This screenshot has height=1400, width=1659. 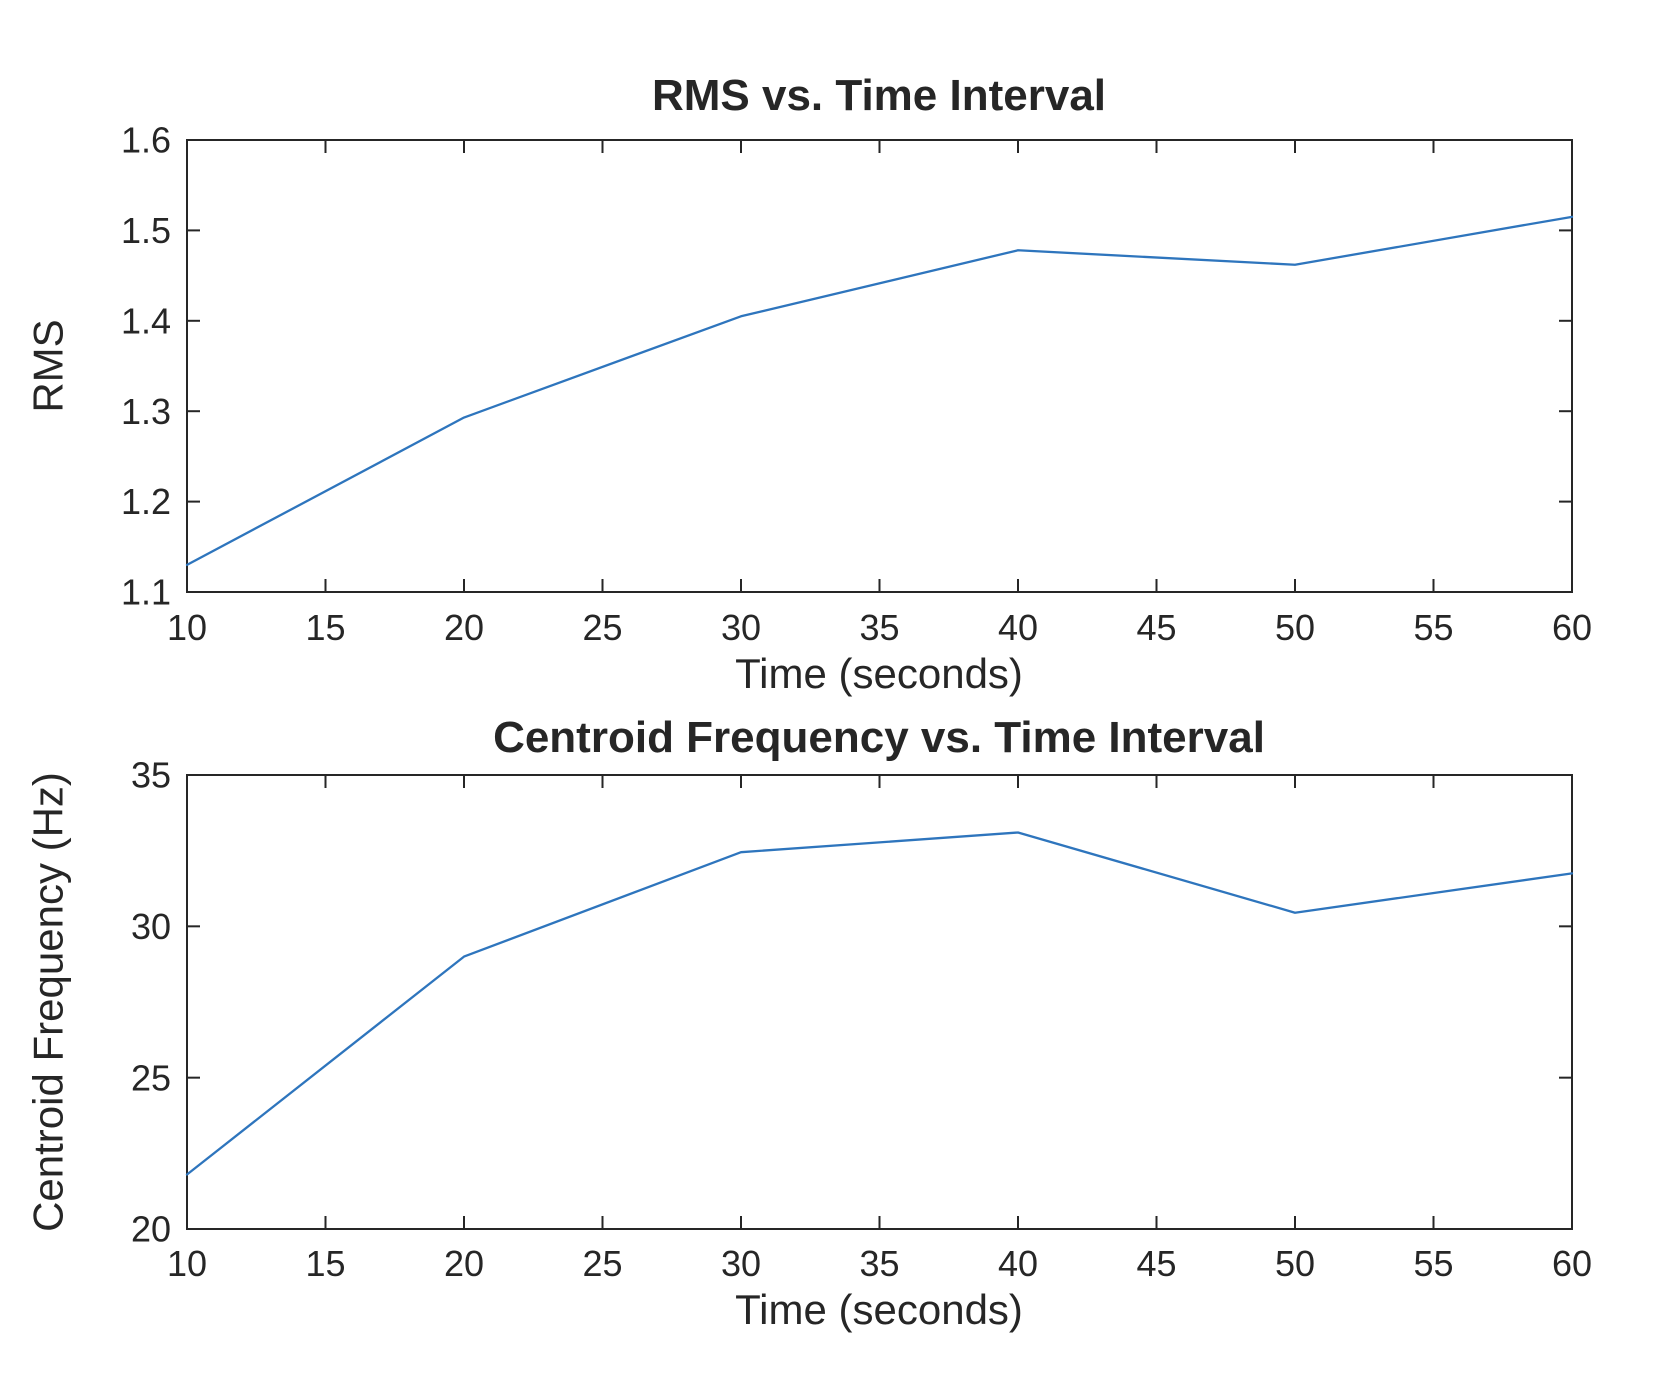 What do you see at coordinates (146, 501) in the screenshot?
I see `y-tick-label: 1.2` at bounding box center [146, 501].